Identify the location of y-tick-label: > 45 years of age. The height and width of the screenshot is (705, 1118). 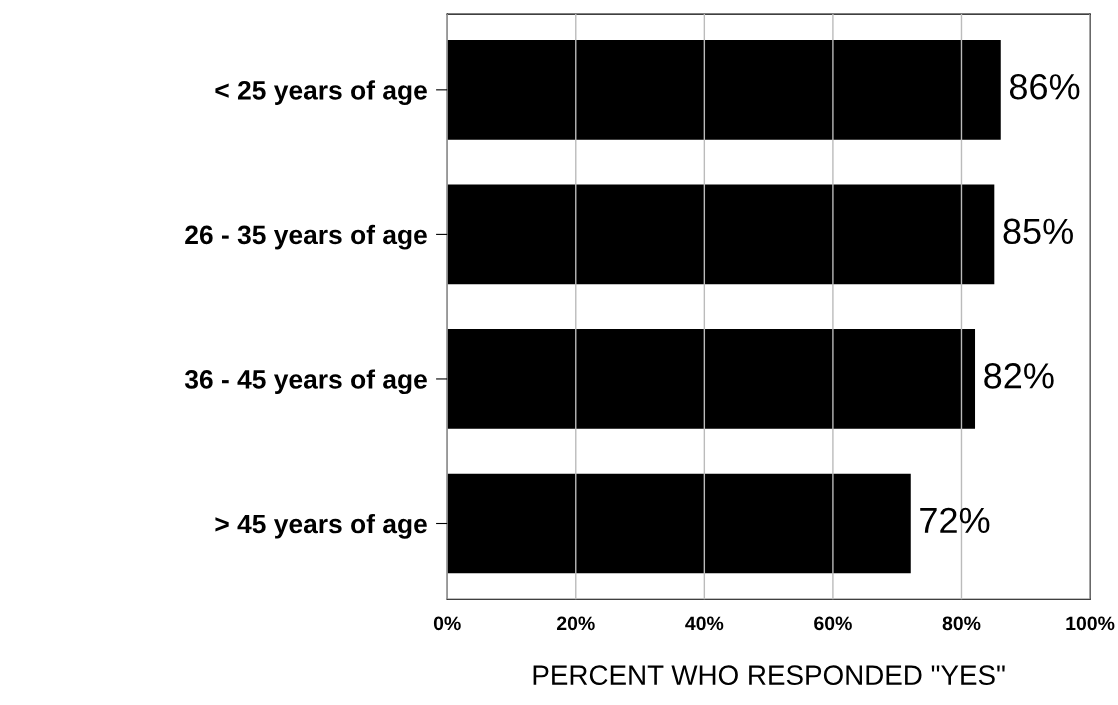
(321, 526).